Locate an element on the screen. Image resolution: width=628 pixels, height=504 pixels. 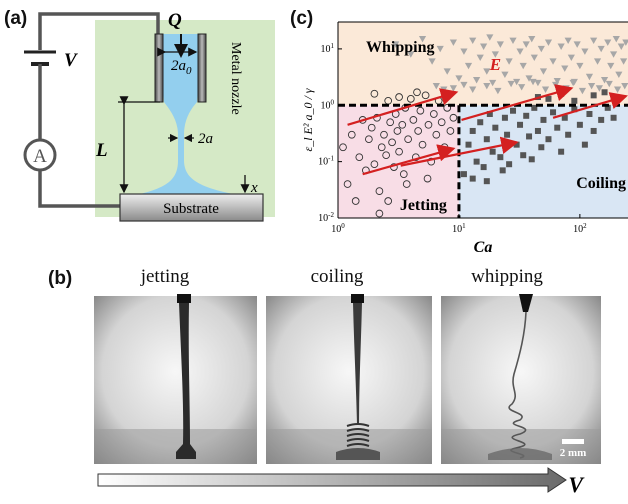
flow-label: Q is located at coordinates (175, 20).